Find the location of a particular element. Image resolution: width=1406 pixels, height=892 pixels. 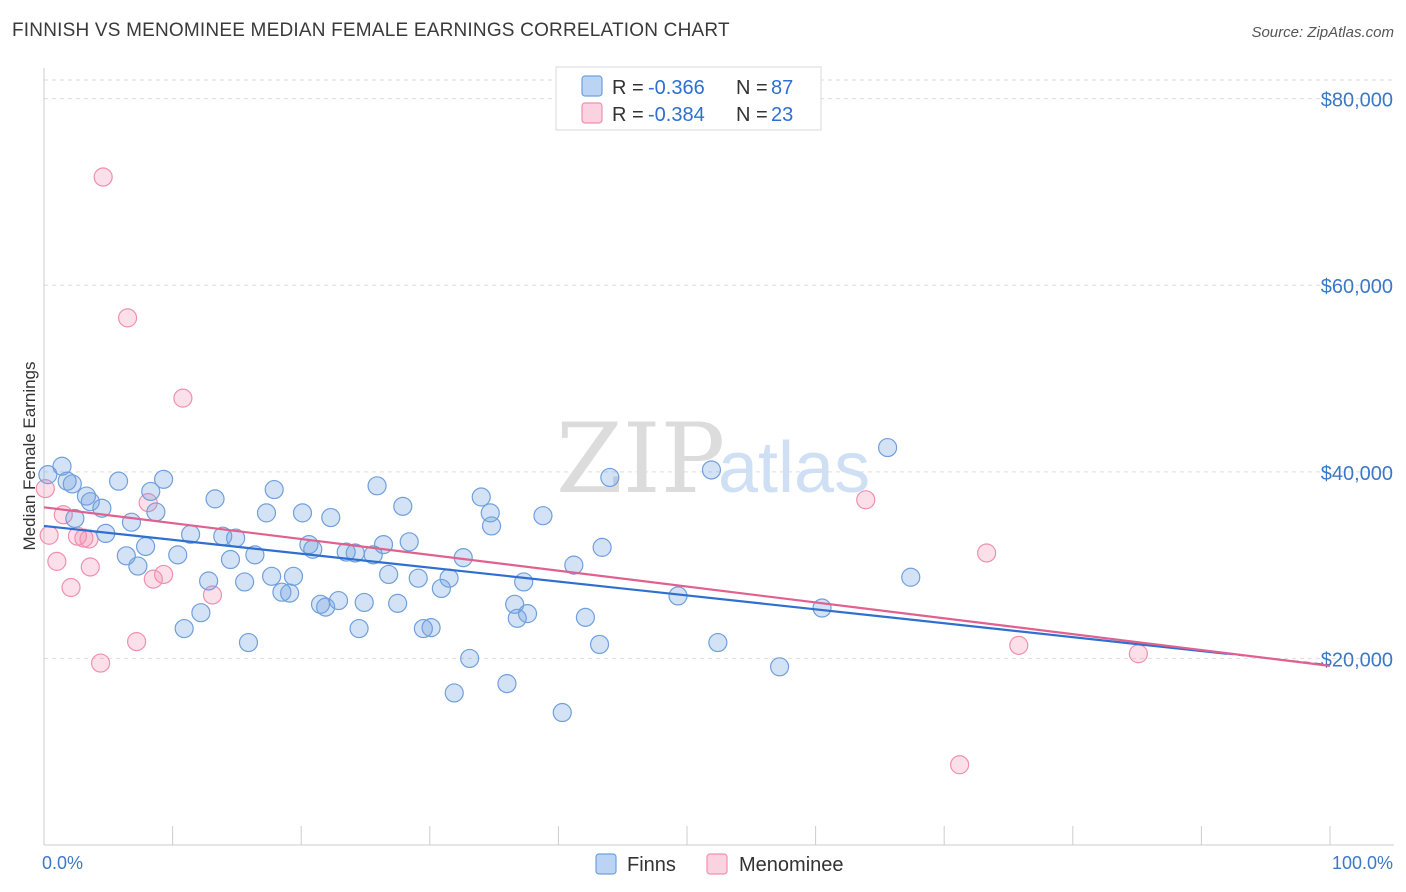

y-tick-label: $60,000 is located at coordinates (1357, 287).